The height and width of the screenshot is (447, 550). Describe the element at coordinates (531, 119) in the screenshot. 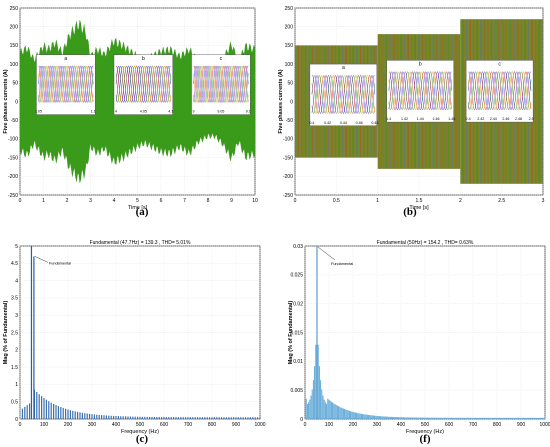

I see `panel-b-inset-tick: 2.5` at that location.